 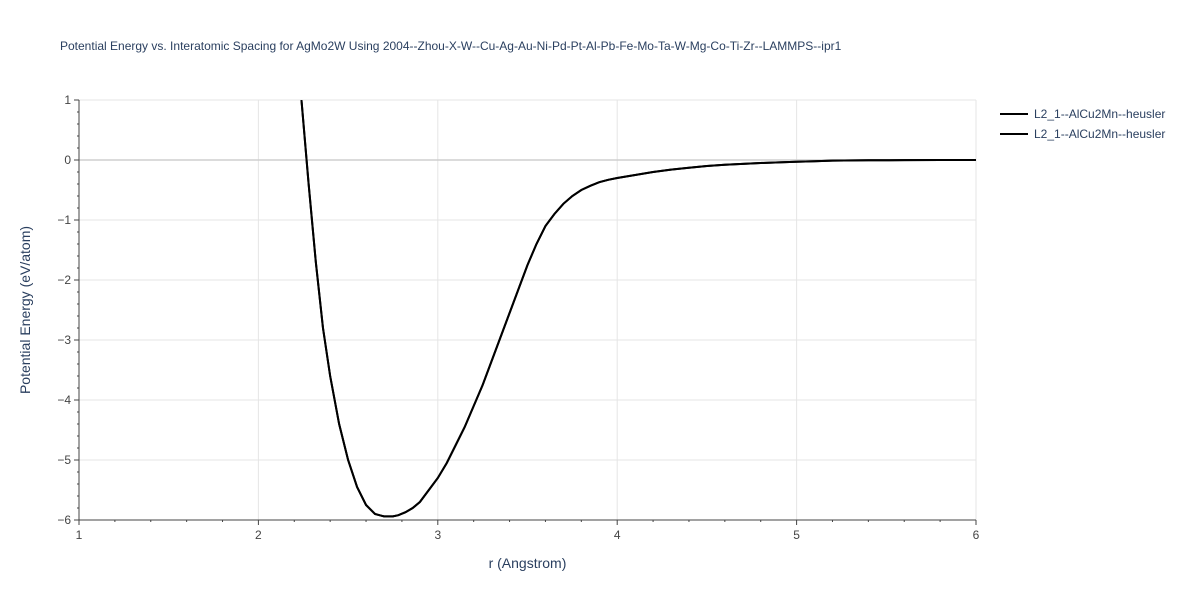 What do you see at coordinates (64, 460) in the screenshot?
I see `y-tick-label: −5` at bounding box center [64, 460].